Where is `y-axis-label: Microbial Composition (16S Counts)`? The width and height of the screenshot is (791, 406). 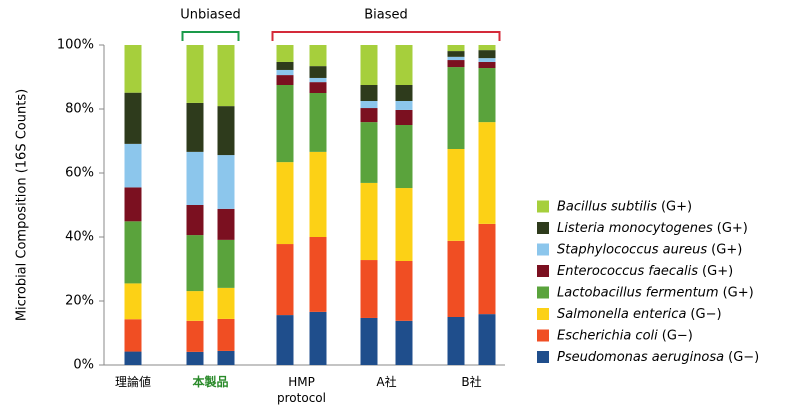
y-axis-label: Microbial Composition (16S Counts) is located at coordinates (22, 205).